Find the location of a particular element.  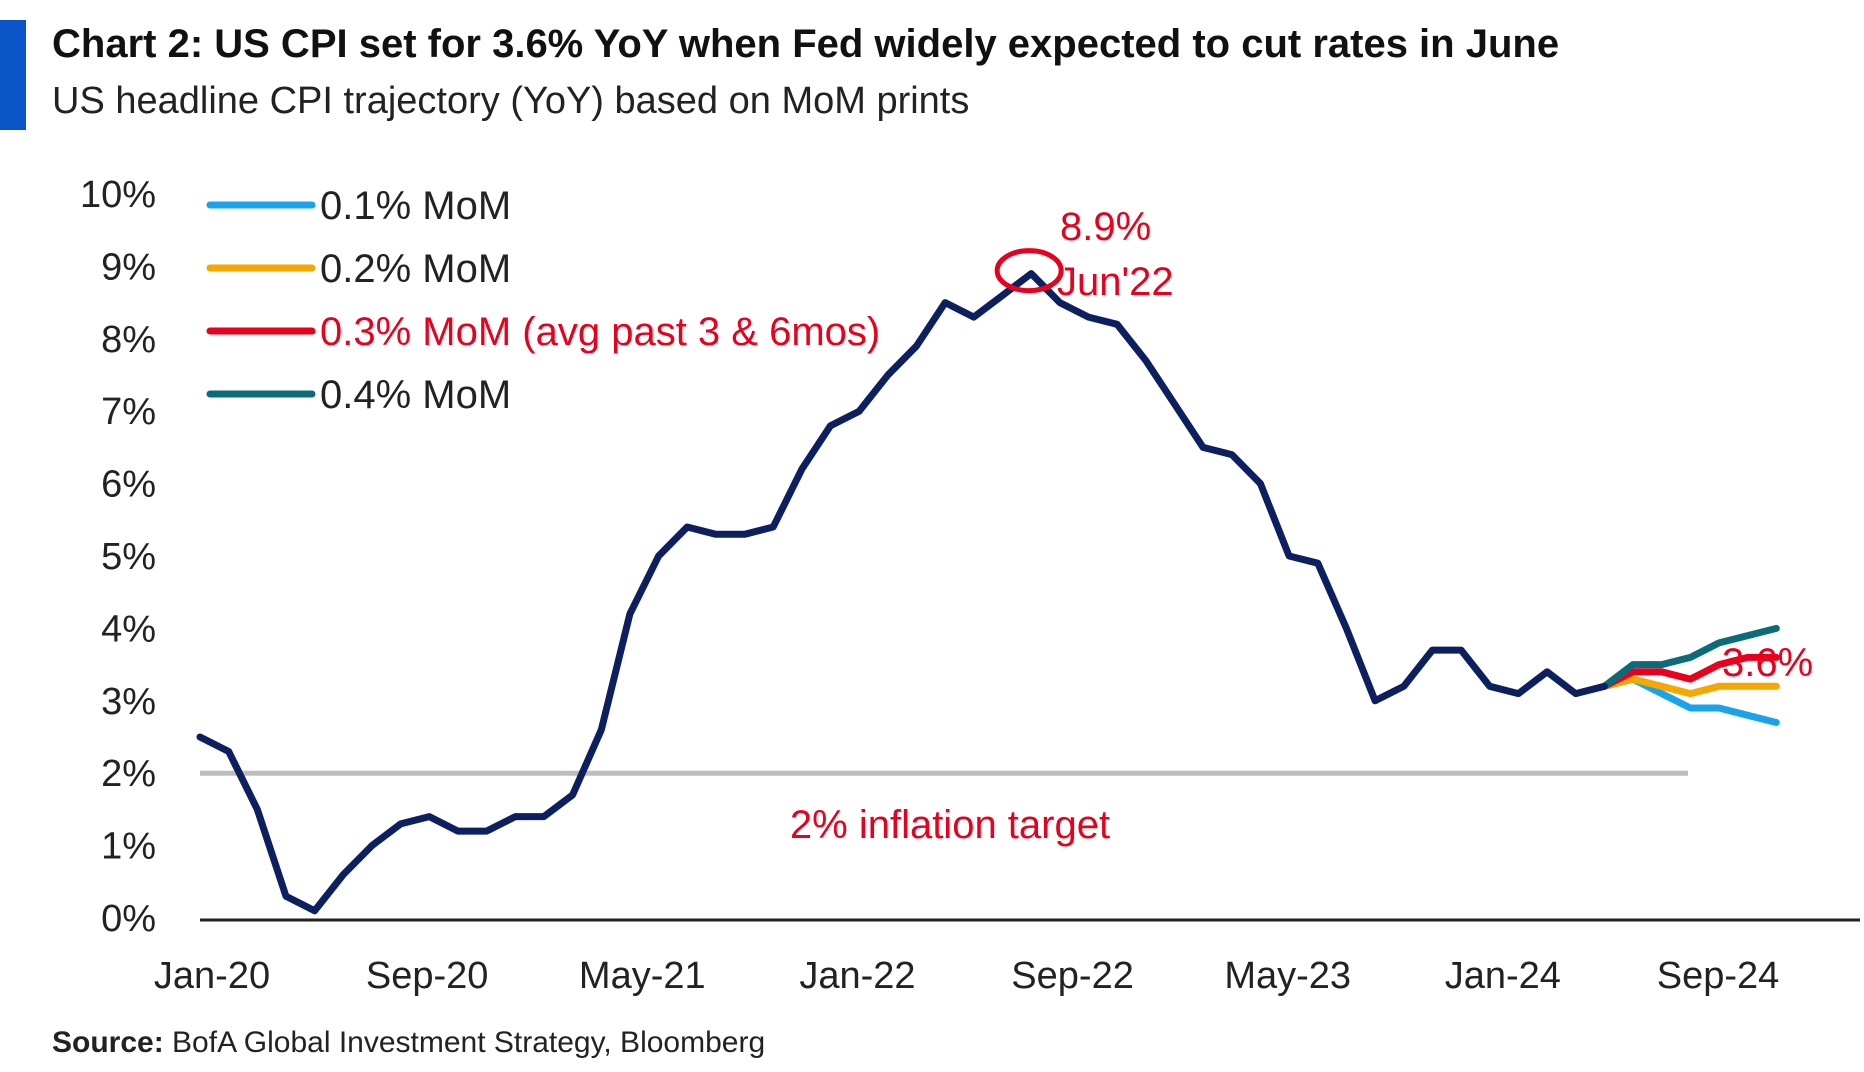

x-tick-label: Jan-20 is located at coordinates (212, 976).